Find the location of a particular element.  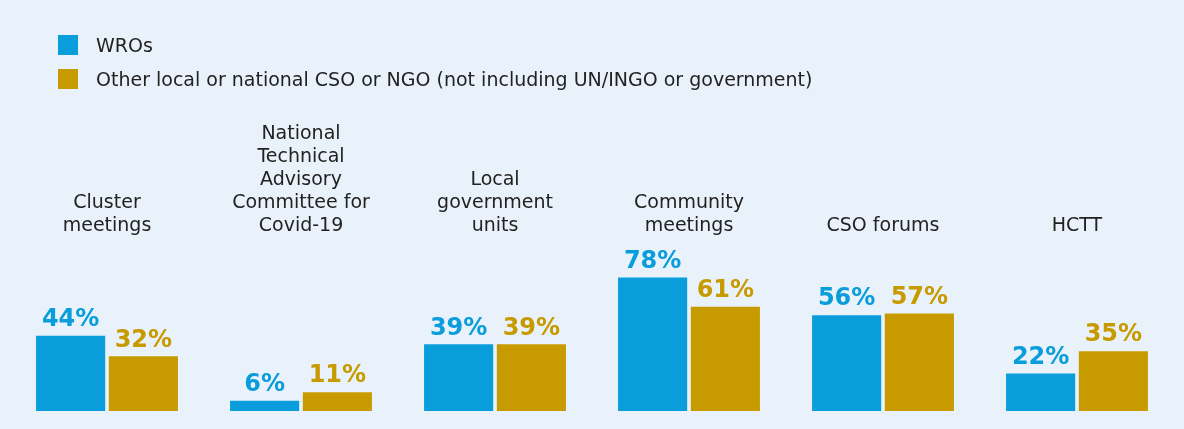

x-tick-label: Local government units is located at coordinates (495, 200).